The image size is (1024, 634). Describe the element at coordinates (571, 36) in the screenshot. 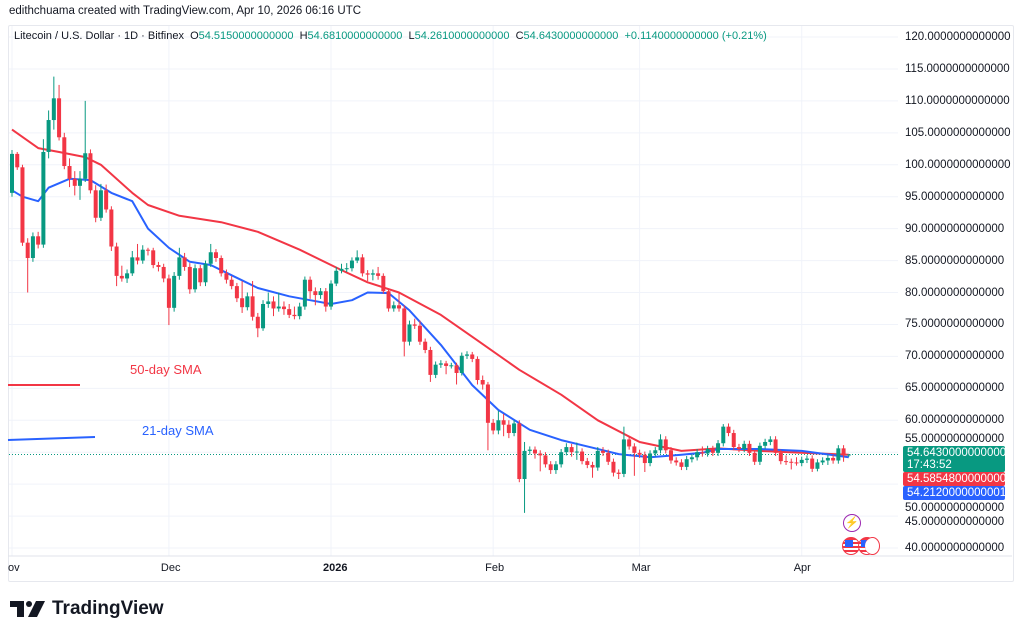

I see `close-value: 54.6430000000000` at that location.